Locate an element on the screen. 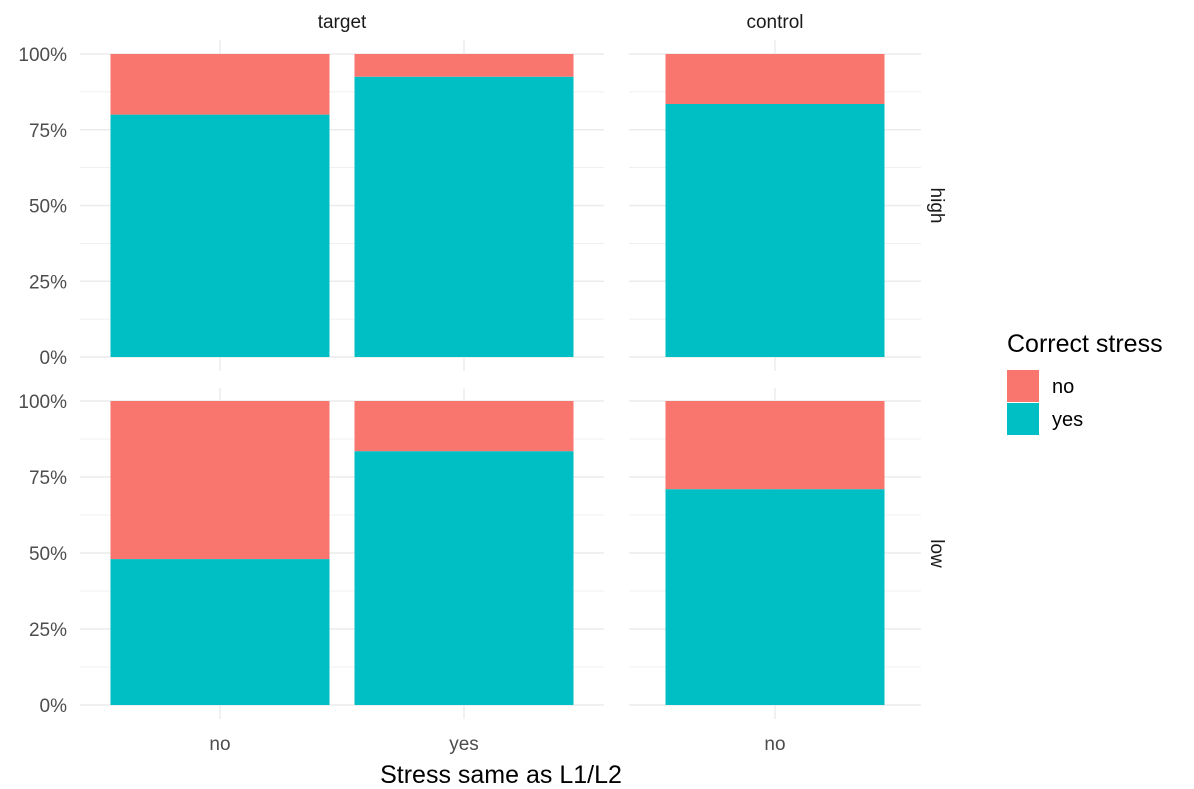 The width and height of the screenshot is (1194, 789). facet-column-label: control is located at coordinates (774, 22).